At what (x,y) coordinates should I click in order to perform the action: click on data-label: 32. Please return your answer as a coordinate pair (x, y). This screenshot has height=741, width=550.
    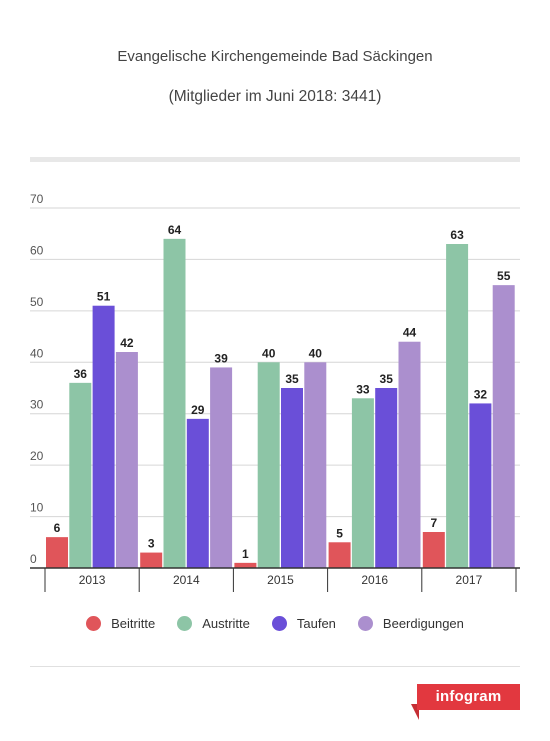
    Looking at the image, I should click on (481, 394).